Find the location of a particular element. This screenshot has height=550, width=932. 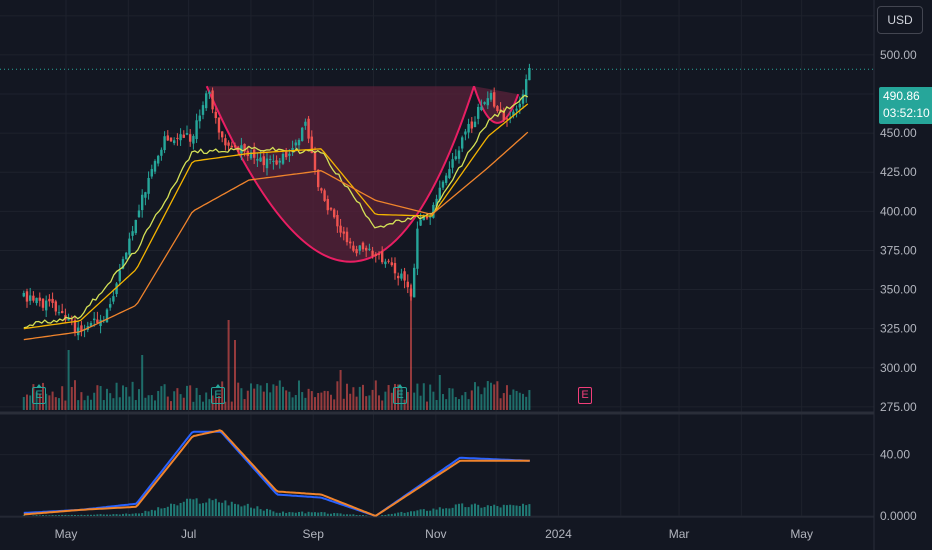

earnings-marker-2: E is located at coordinates (218, 394).